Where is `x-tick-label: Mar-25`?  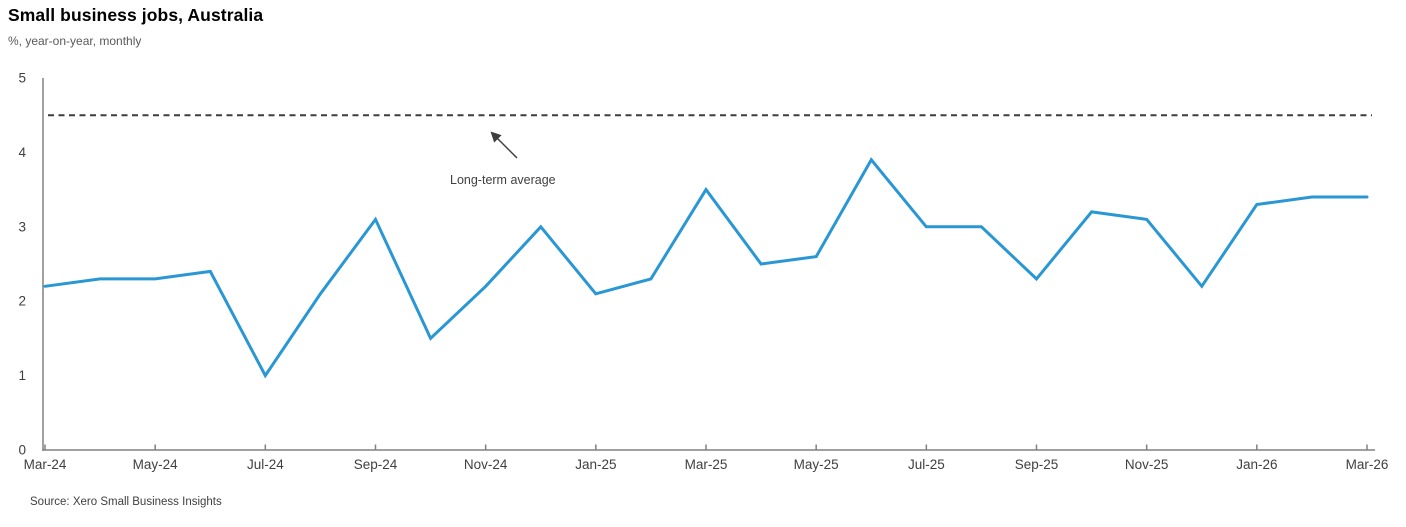 x-tick-label: Mar-25 is located at coordinates (706, 464).